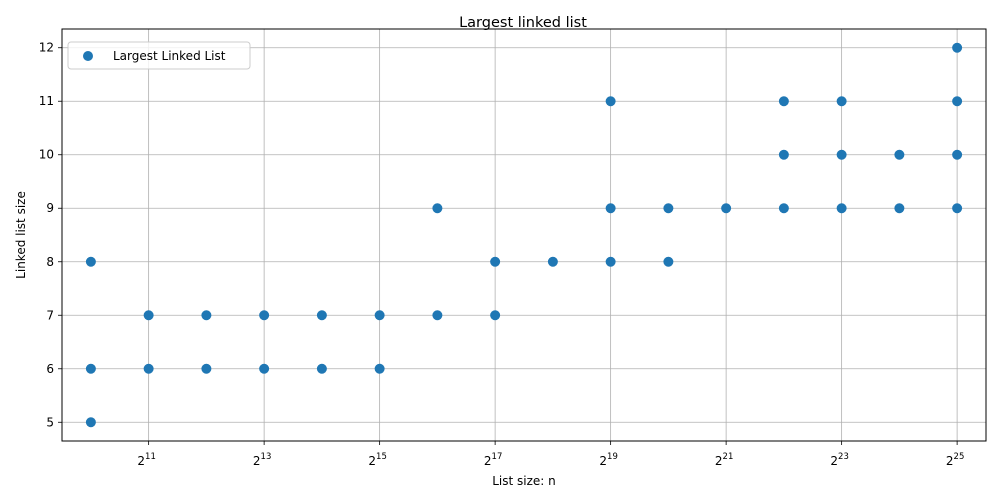 Image resolution: width=1000 pixels, height=500 pixels. What do you see at coordinates (377, 460) in the screenshot?
I see `x-tick-label: 215` at bounding box center [377, 460].